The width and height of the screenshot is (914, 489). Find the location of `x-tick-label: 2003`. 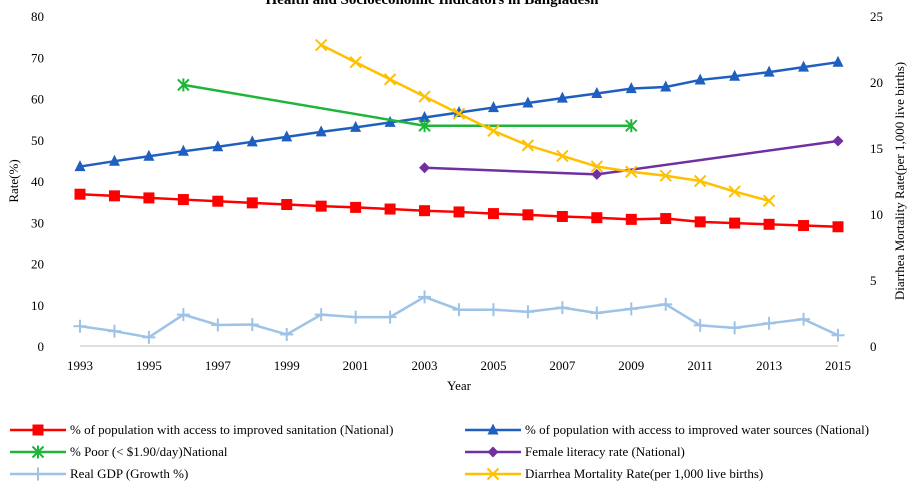

x-tick-label: 2003 is located at coordinates (425, 365).